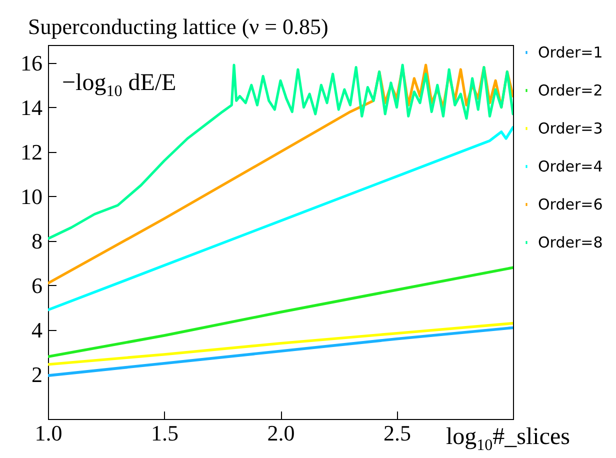  I want to click on chart-title: Superconducting lattice (ν = 0.85), so click(178, 26).